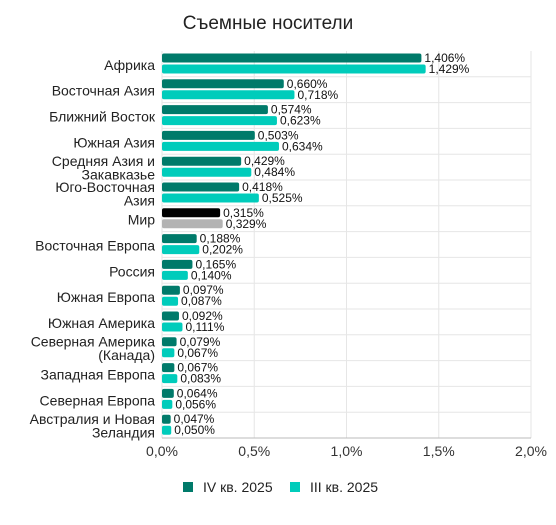 This screenshot has width=556, height=525. Describe the element at coordinates (200, 342) in the screenshot. I see `data-label: 0,079%` at that location.